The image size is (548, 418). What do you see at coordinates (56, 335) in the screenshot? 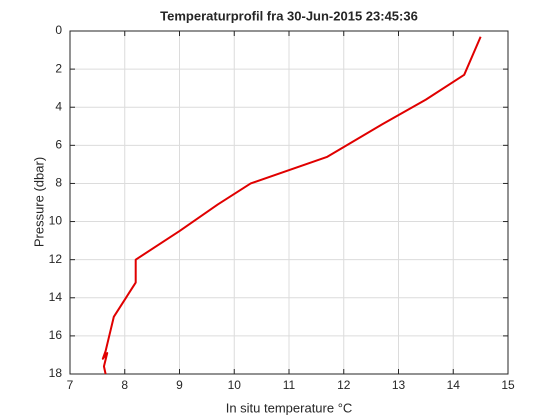
I see `y-tick-label: 16` at bounding box center [56, 335].